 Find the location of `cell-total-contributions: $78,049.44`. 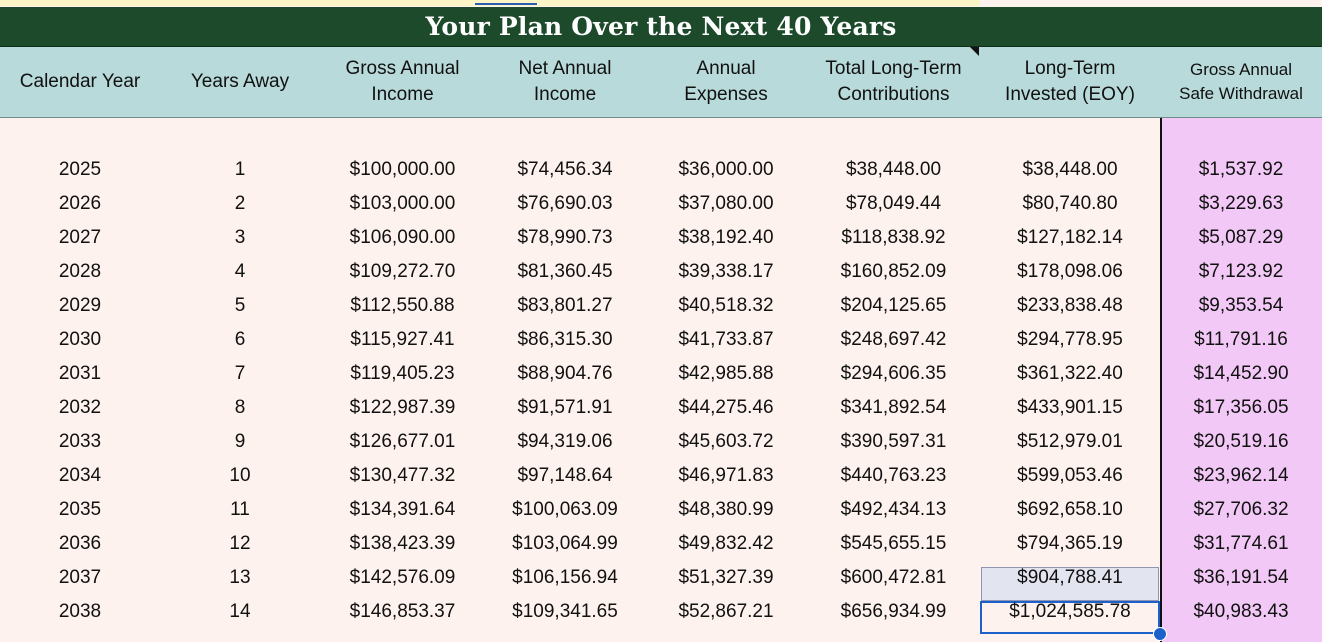

cell-total-contributions: $78,049.44 is located at coordinates (893, 203).